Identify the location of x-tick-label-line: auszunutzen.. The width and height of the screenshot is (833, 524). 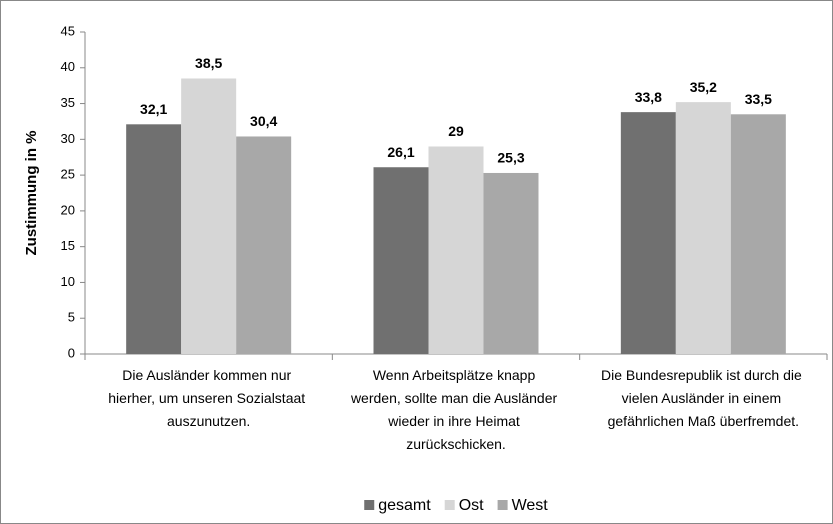
(208, 421).